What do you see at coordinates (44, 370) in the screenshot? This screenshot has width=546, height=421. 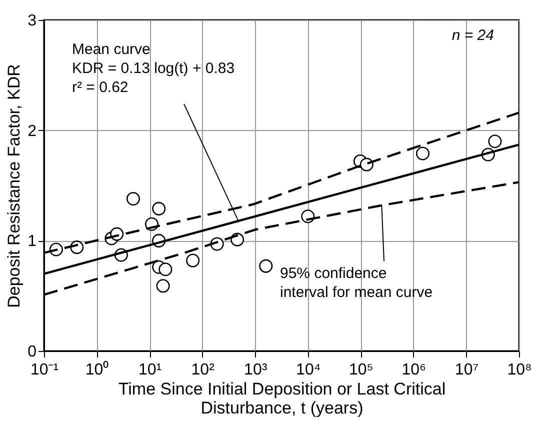 I see `x-tick-label: 10⁻¹` at bounding box center [44, 370].